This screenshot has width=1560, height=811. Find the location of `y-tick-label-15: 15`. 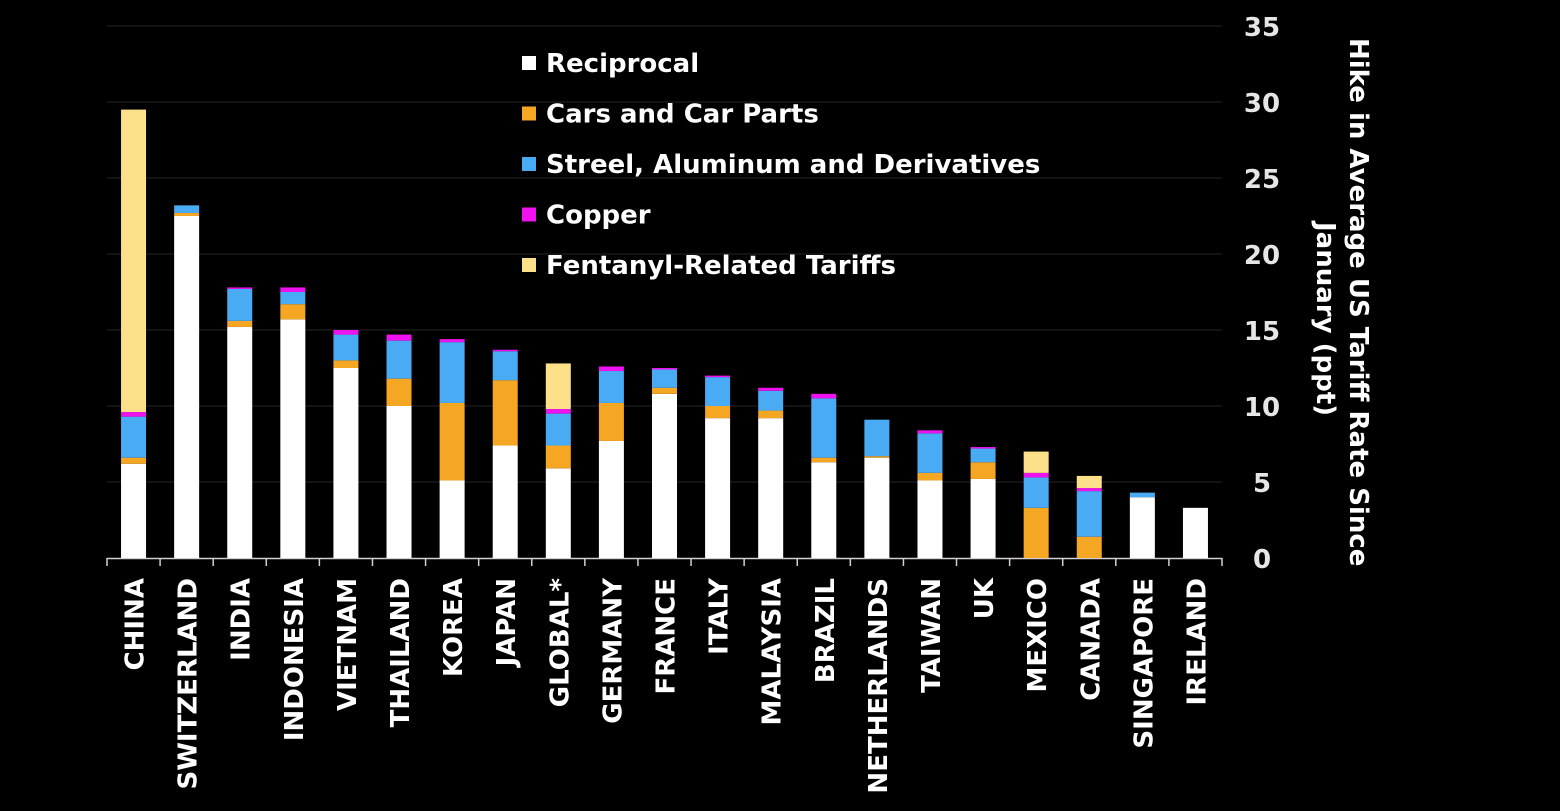

y-tick-label-15: 15 is located at coordinates (1262, 332).